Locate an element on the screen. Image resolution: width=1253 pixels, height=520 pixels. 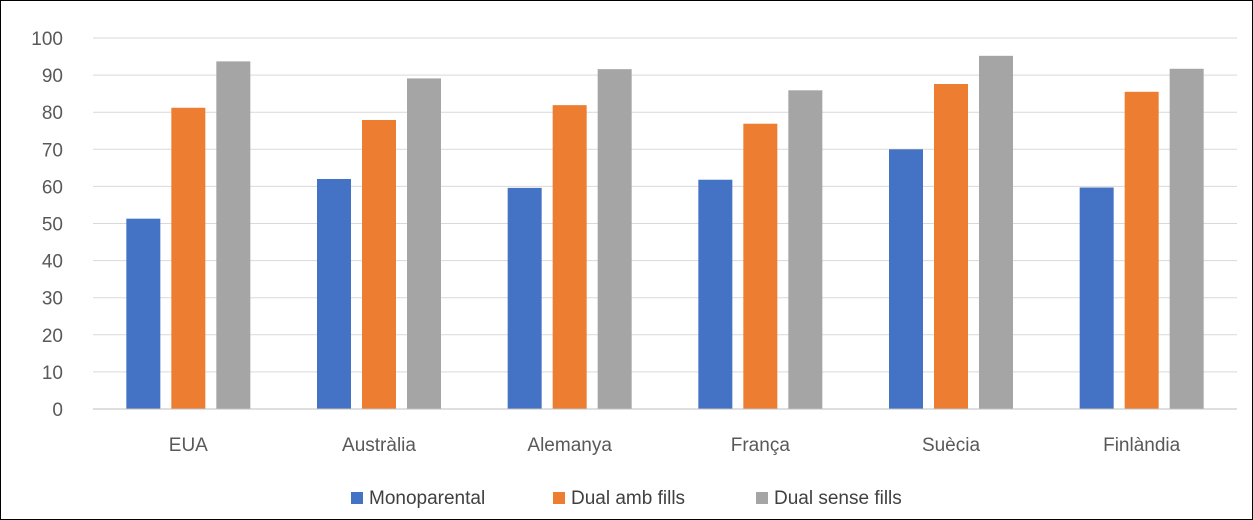
x-category-label: Alemanya is located at coordinates (569, 445).